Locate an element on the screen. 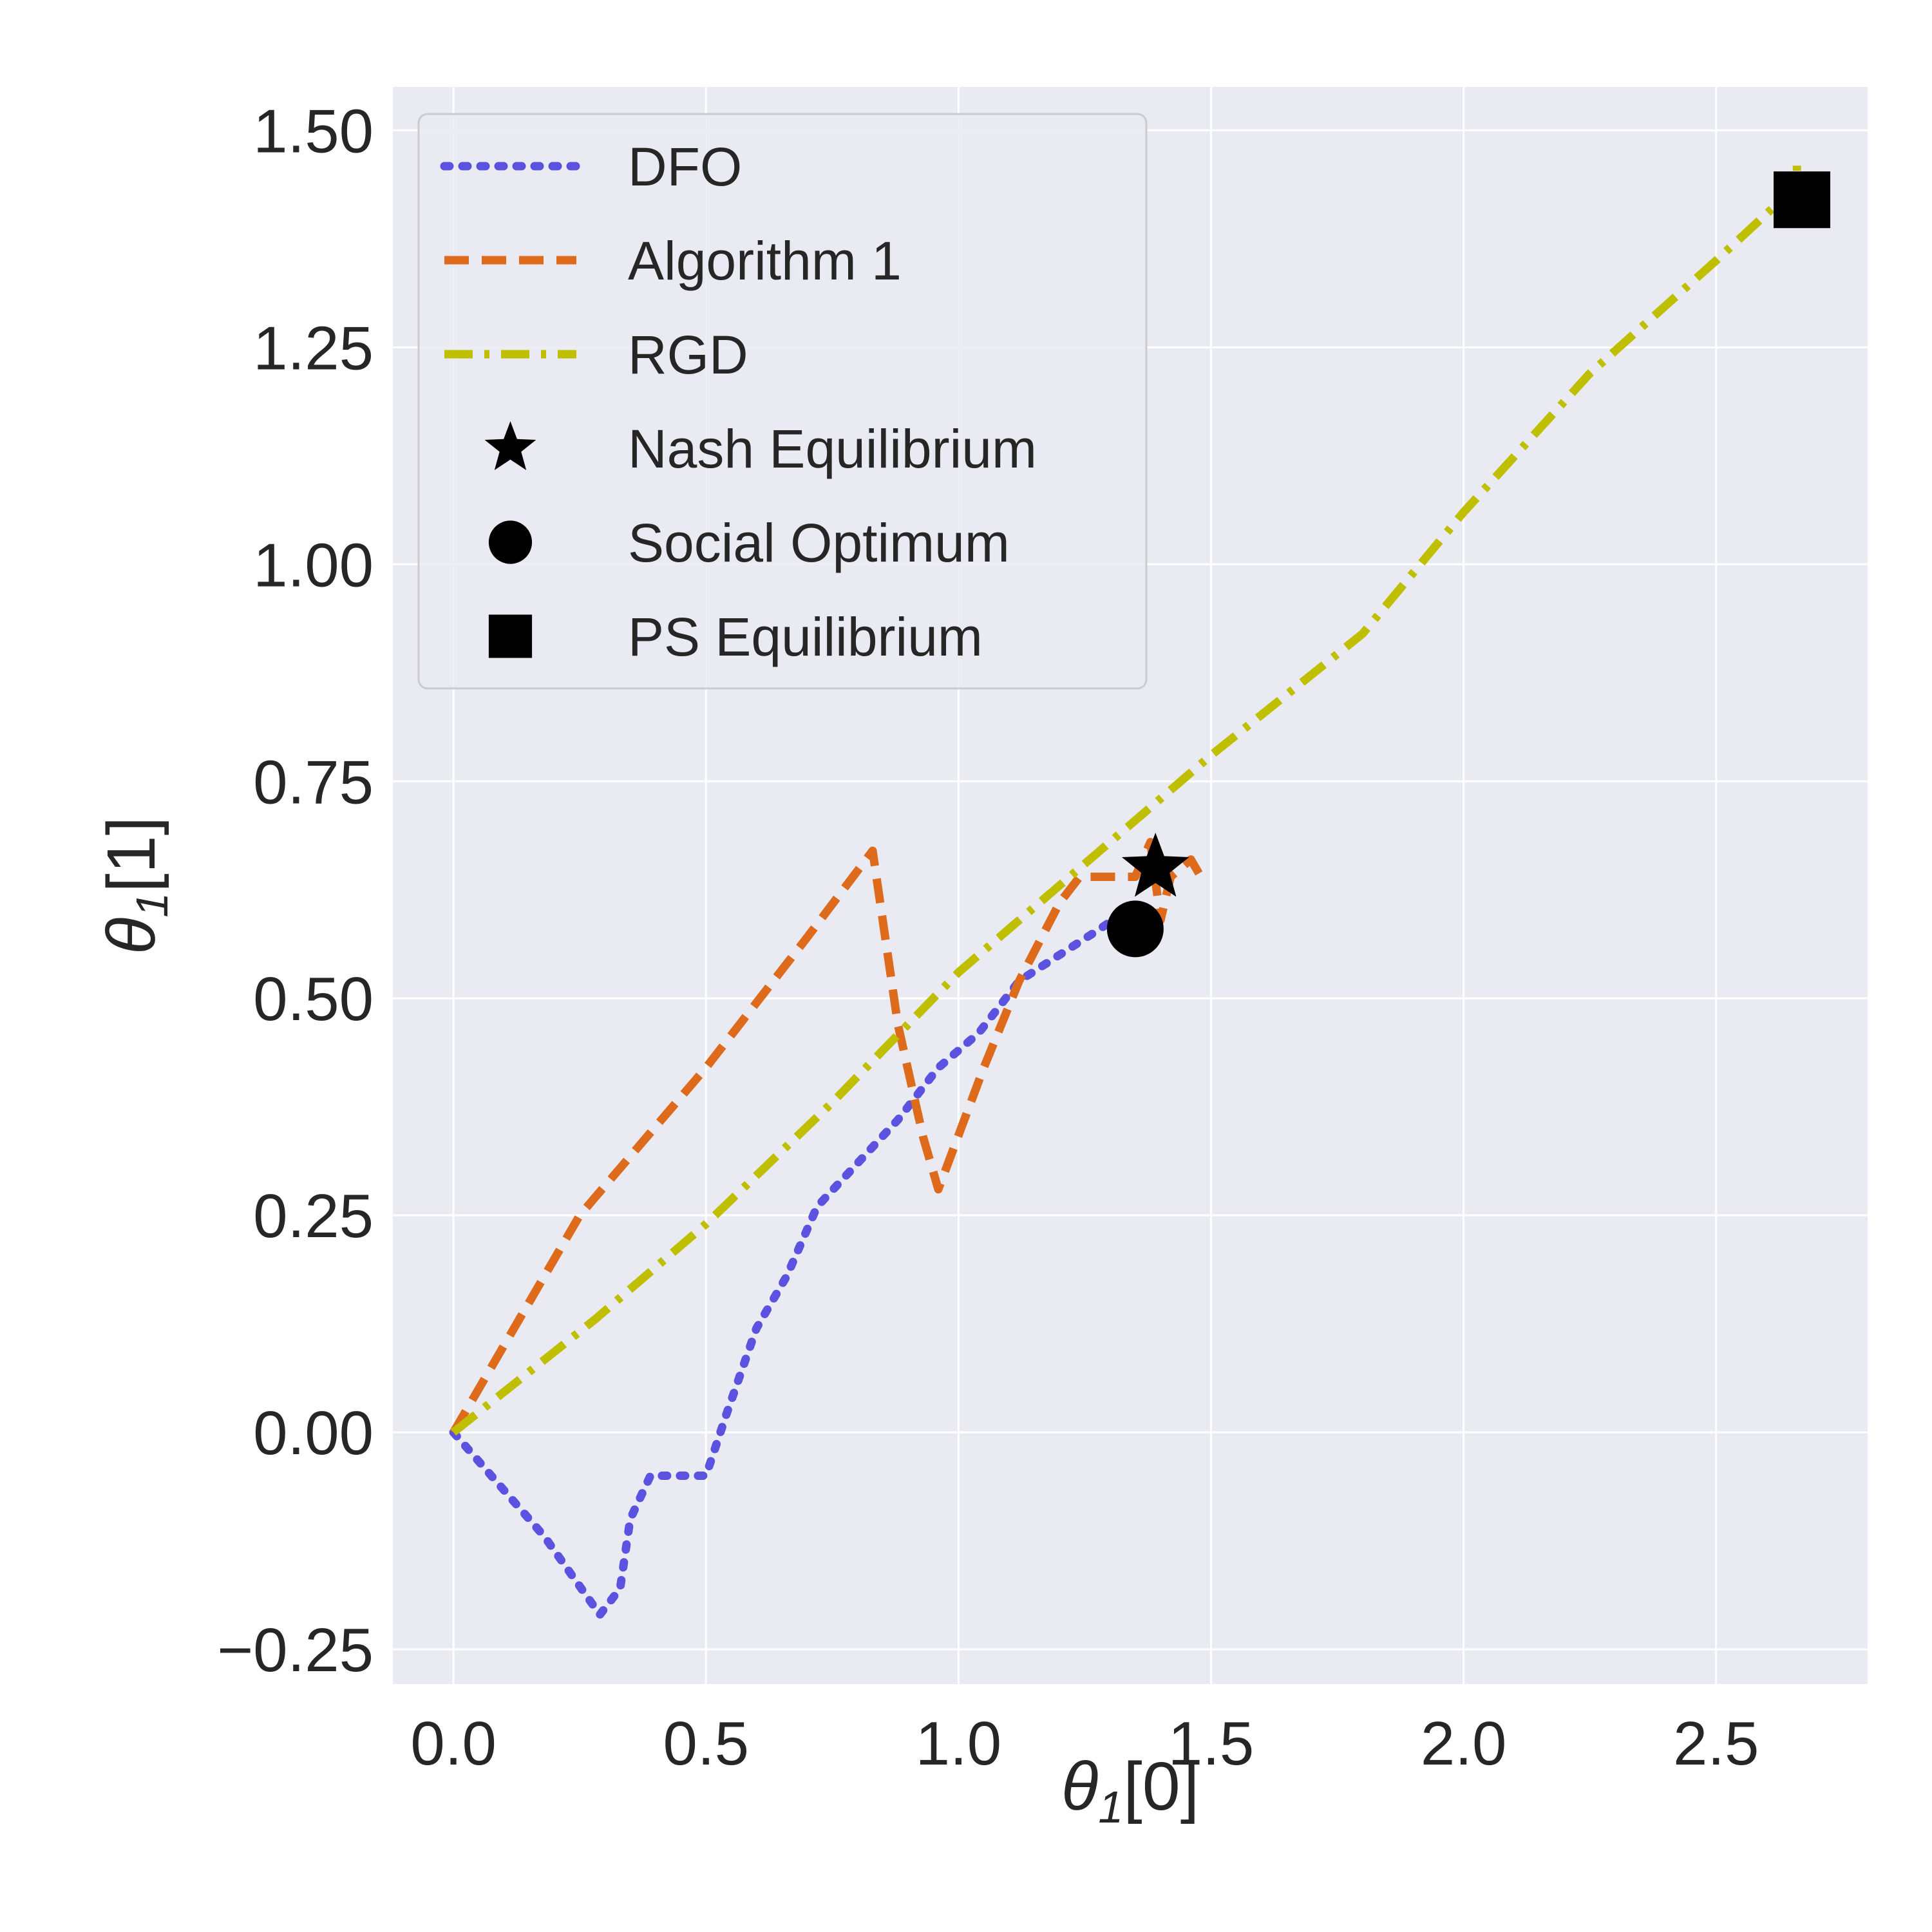 The height and width of the screenshot is (1932, 1932). legend-label: DFO is located at coordinates (685, 167).